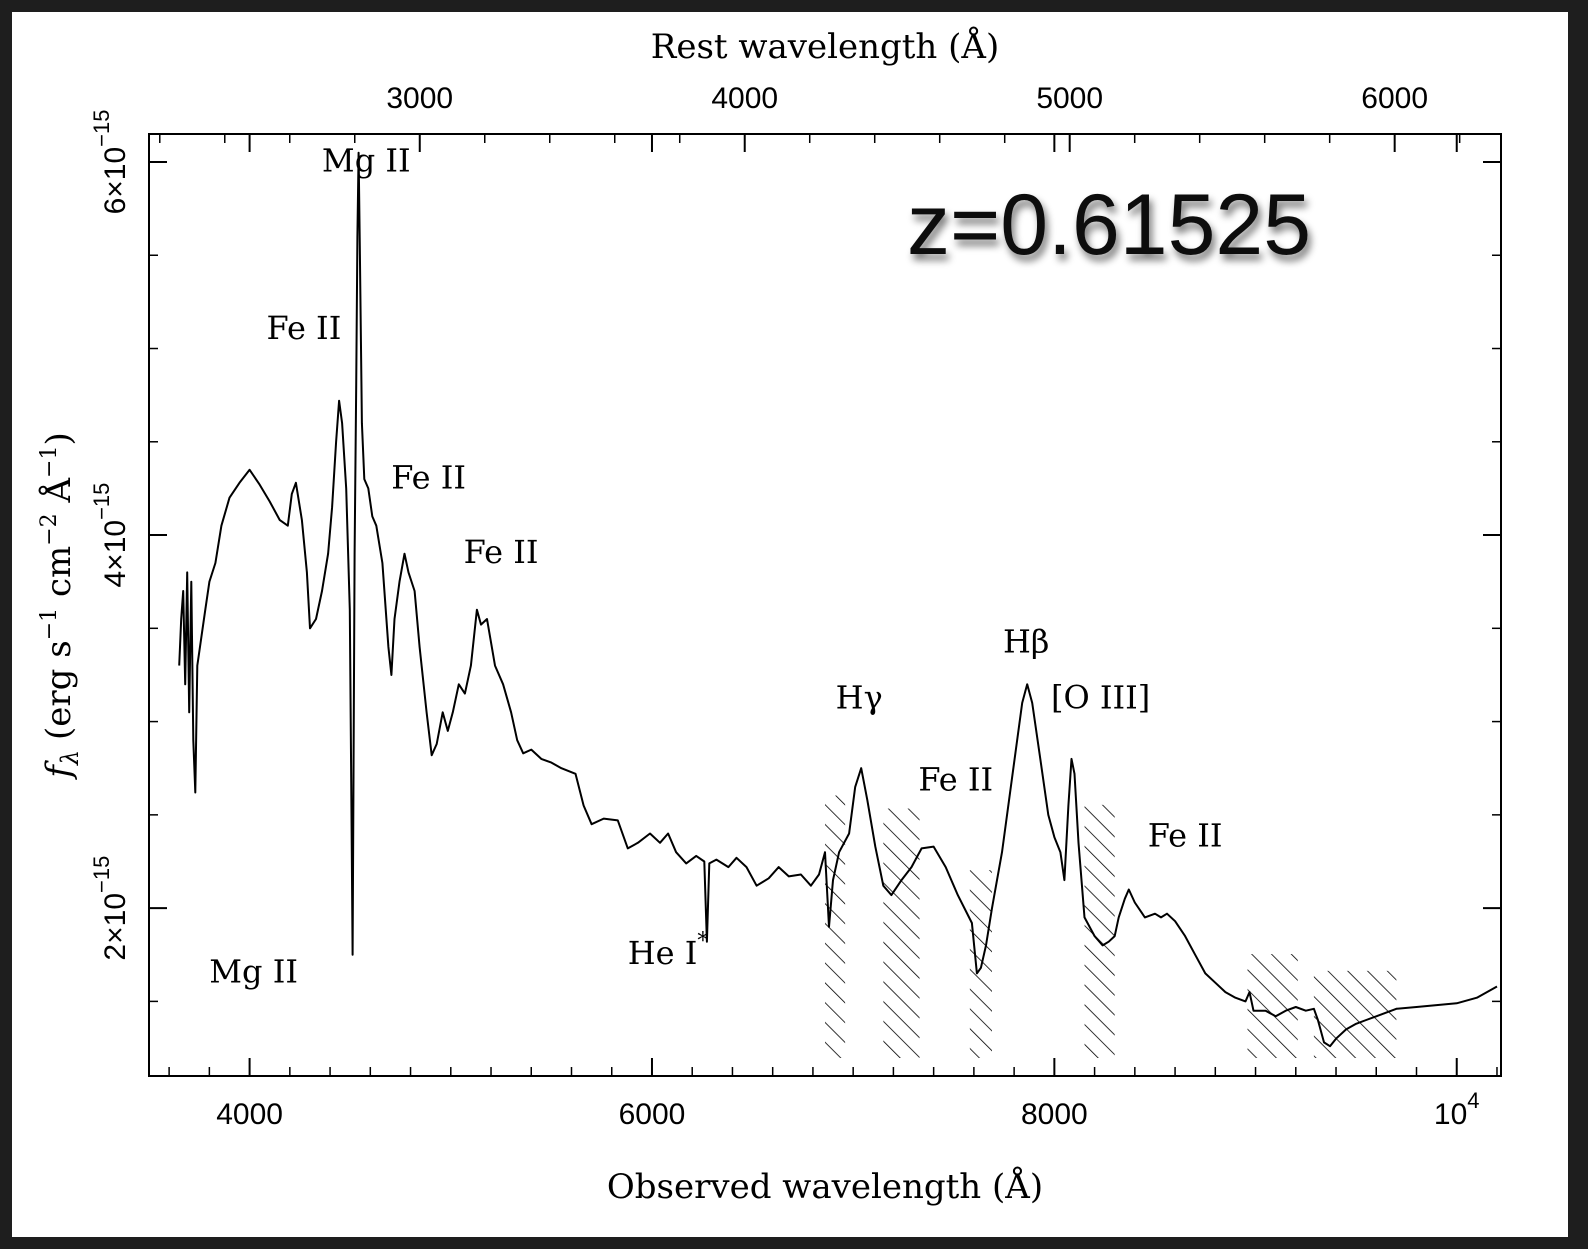 This screenshot has width=1588, height=1249. What do you see at coordinates (249, 1114) in the screenshot?
I see `x-tick-label: 4000` at bounding box center [249, 1114].